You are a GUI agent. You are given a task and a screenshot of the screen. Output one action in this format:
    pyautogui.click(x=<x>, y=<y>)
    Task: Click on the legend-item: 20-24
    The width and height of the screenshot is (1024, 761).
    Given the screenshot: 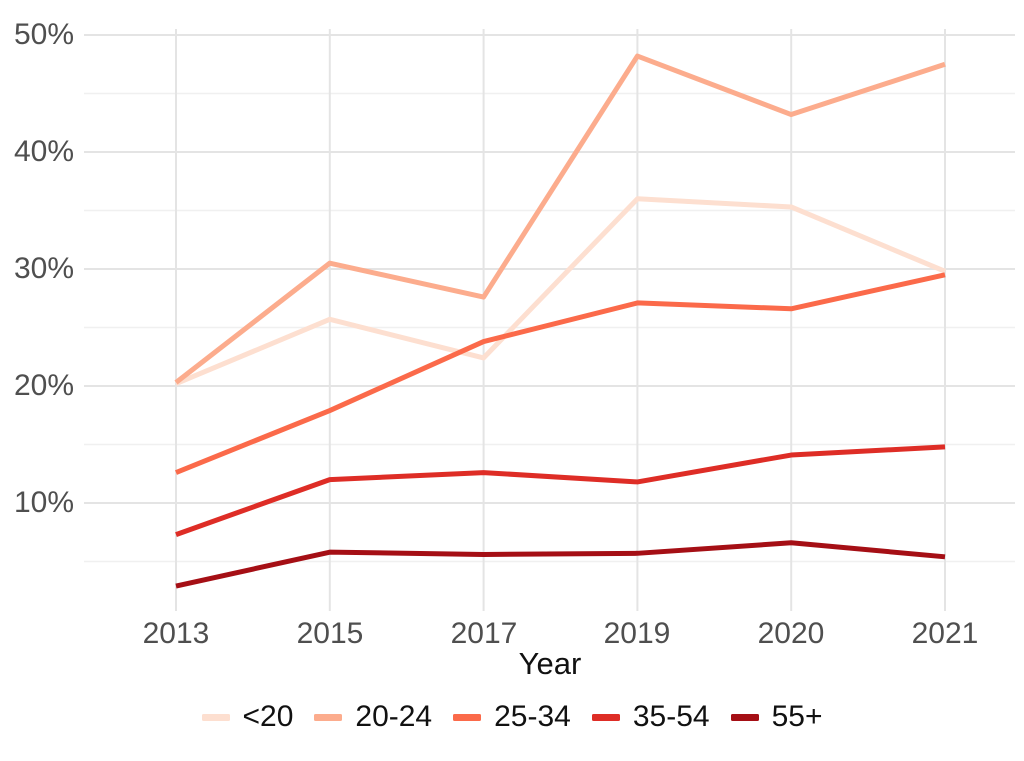 What is the action you would take?
    pyautogui.click(x=373, y=717)
    